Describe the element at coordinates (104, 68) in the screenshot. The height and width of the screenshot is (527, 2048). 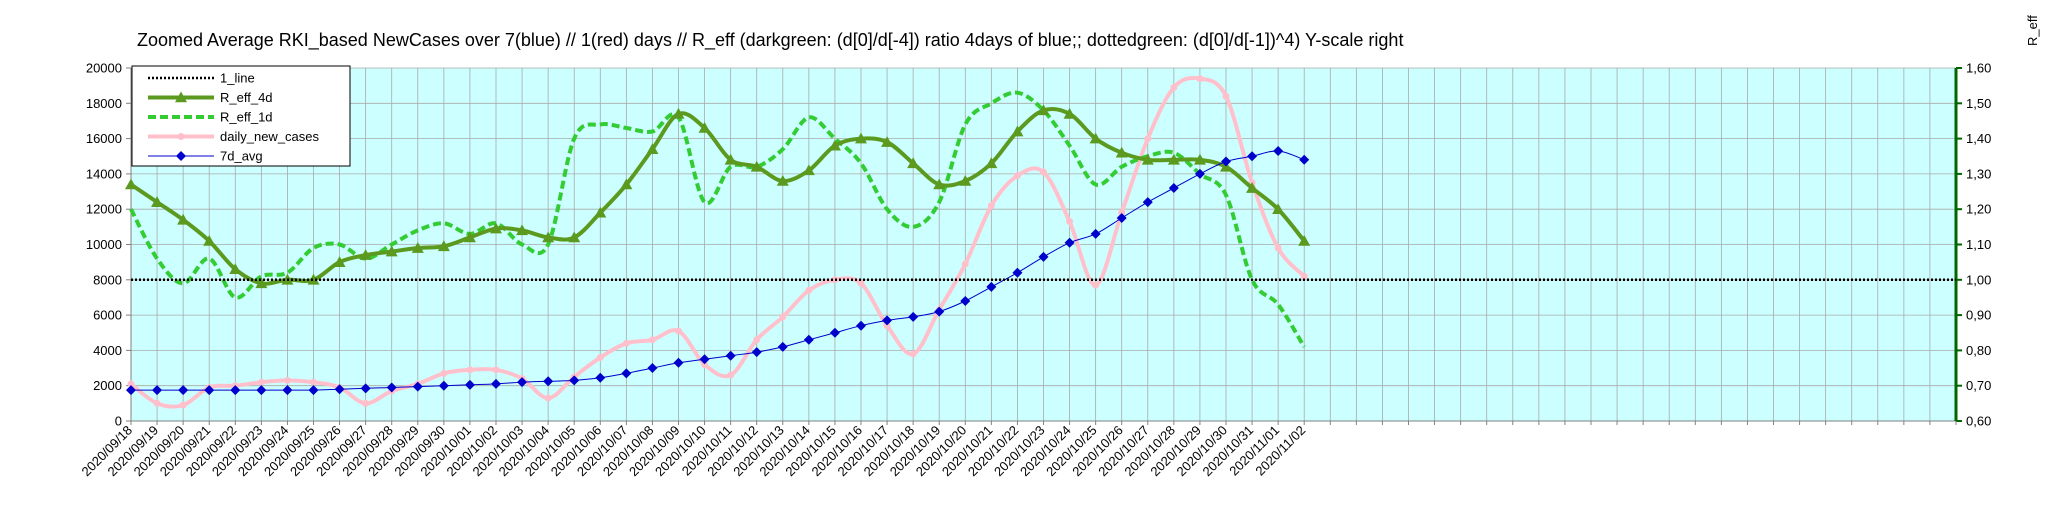
I see `left-tick-label: 20000` at that location.